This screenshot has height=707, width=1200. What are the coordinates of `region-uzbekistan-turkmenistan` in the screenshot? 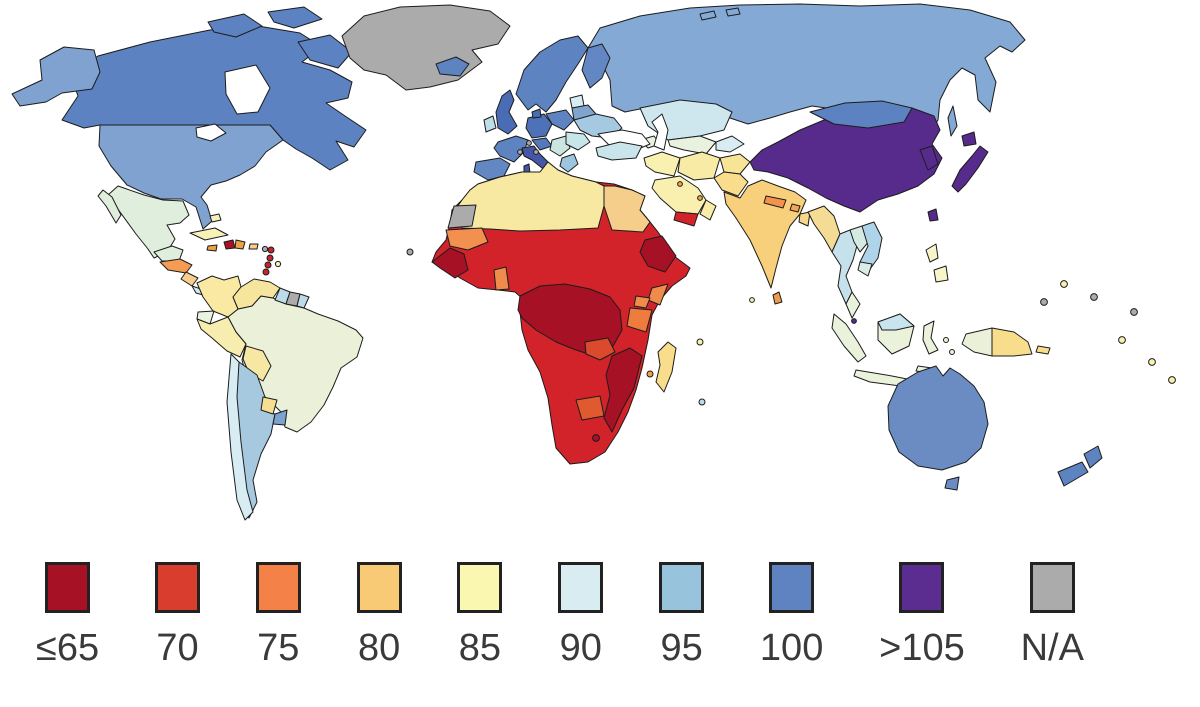 It's located at (692, 145).